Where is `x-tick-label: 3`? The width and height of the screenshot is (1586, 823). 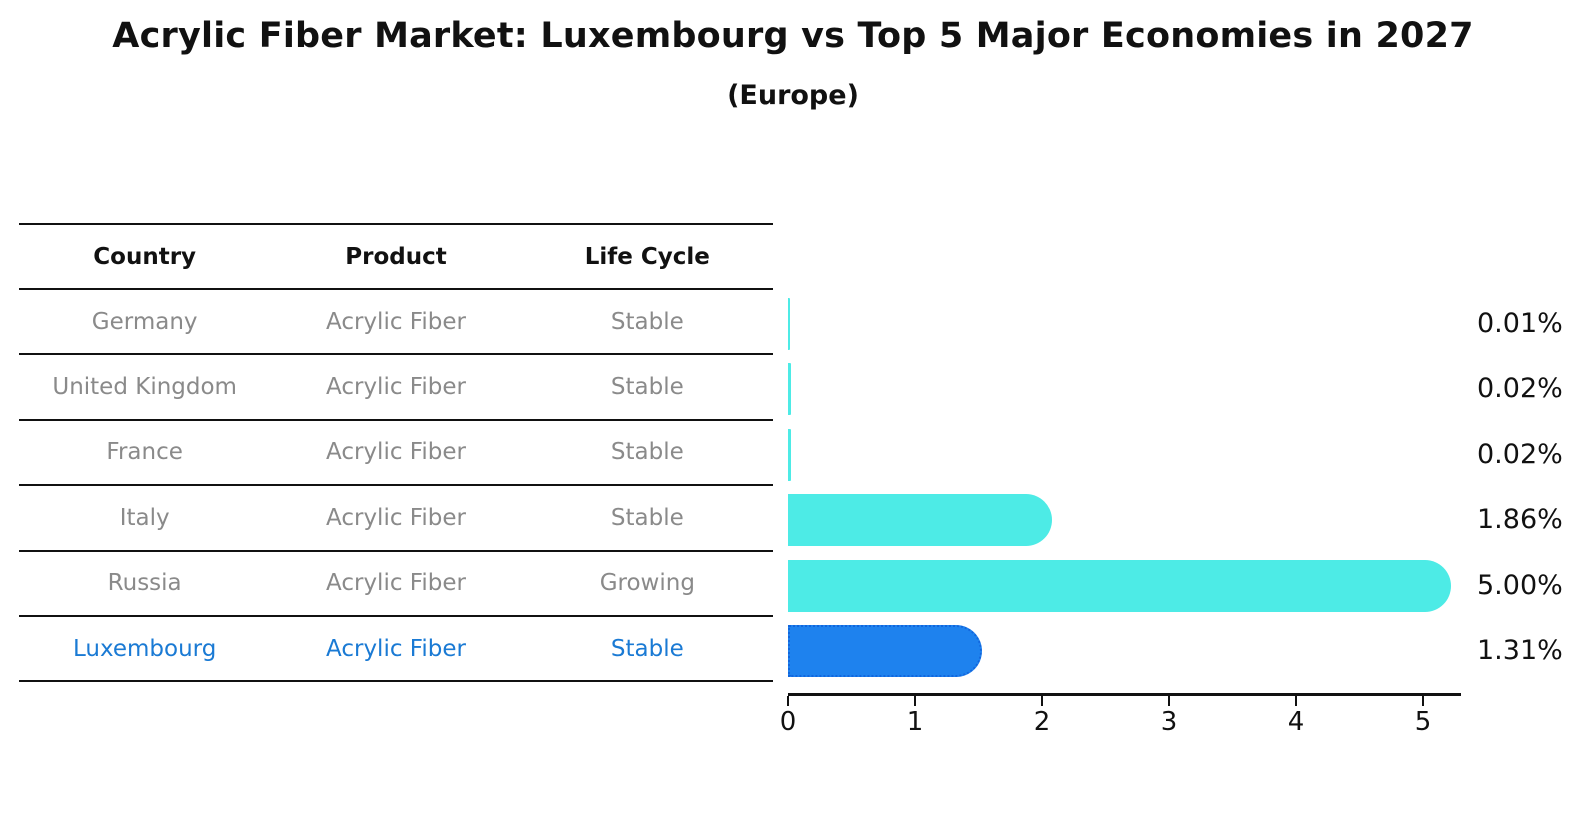
x-tick-label: 3 is located at coordinates (1169, 722).